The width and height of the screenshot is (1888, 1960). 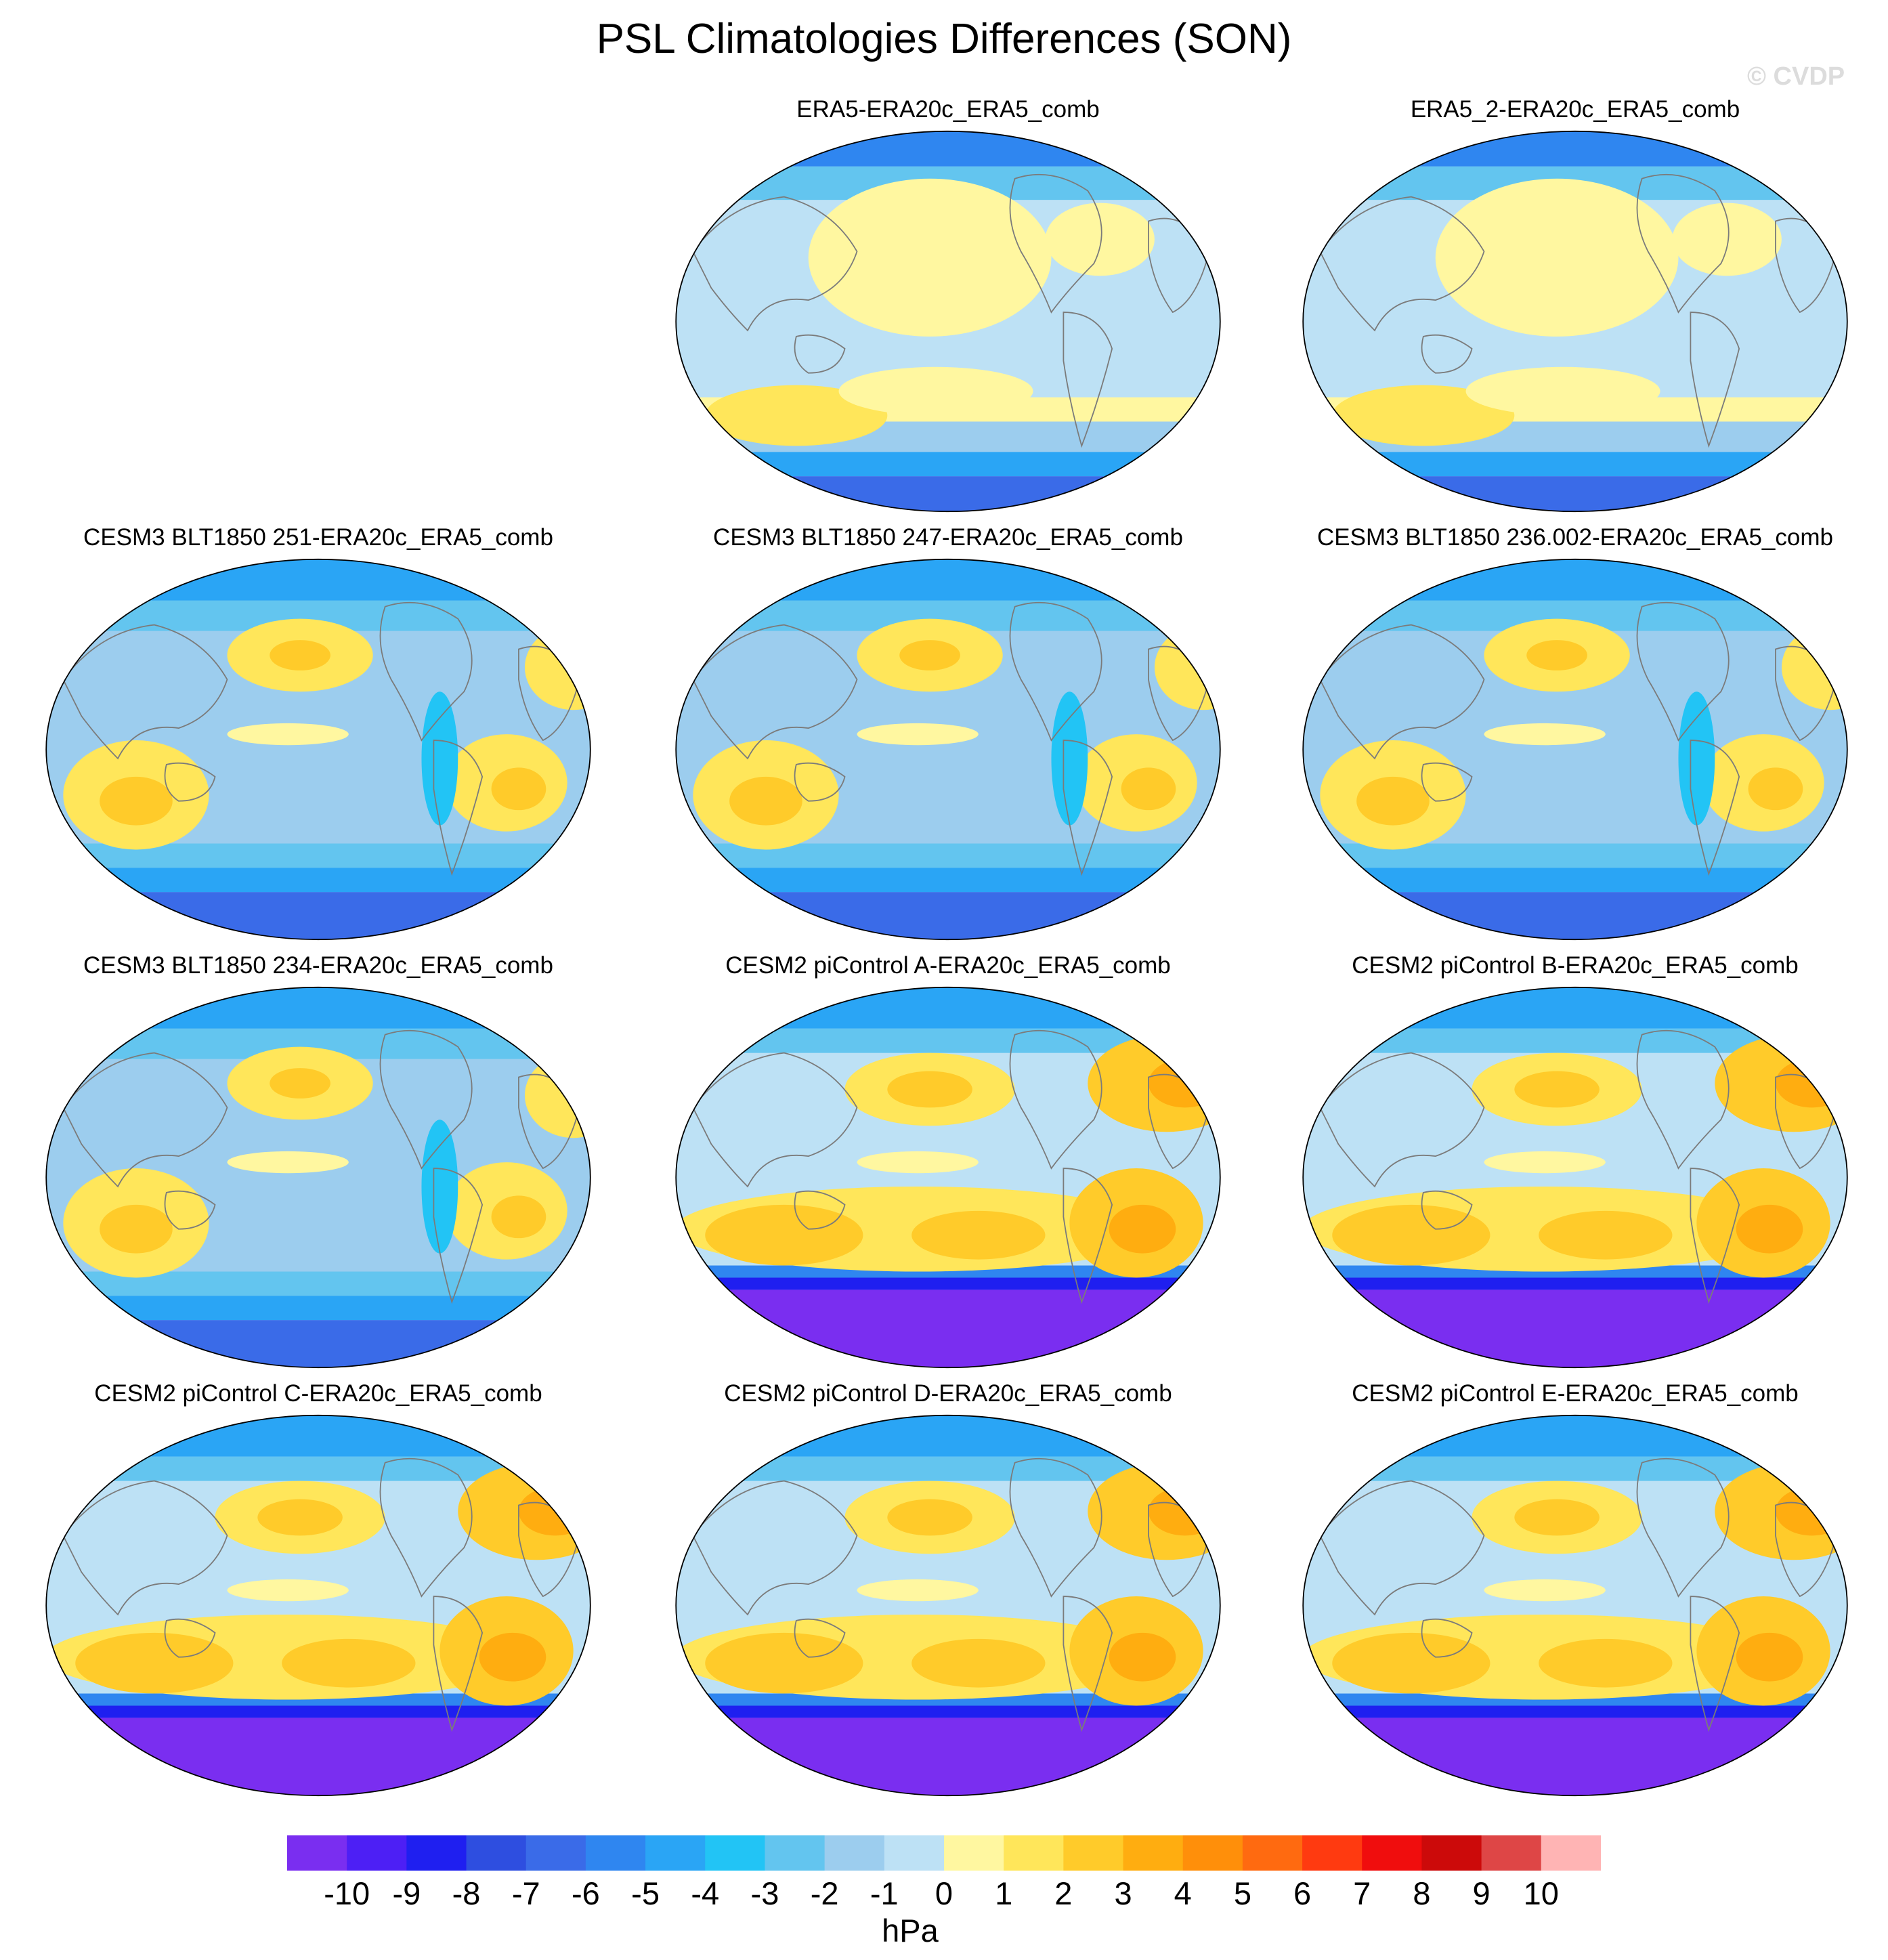 What do you see at coordinates (948, 109) in the screenshot?
I see `panel-title: ERA5-ERA20c_ERA5_comb` at bounding box center [948, 109].